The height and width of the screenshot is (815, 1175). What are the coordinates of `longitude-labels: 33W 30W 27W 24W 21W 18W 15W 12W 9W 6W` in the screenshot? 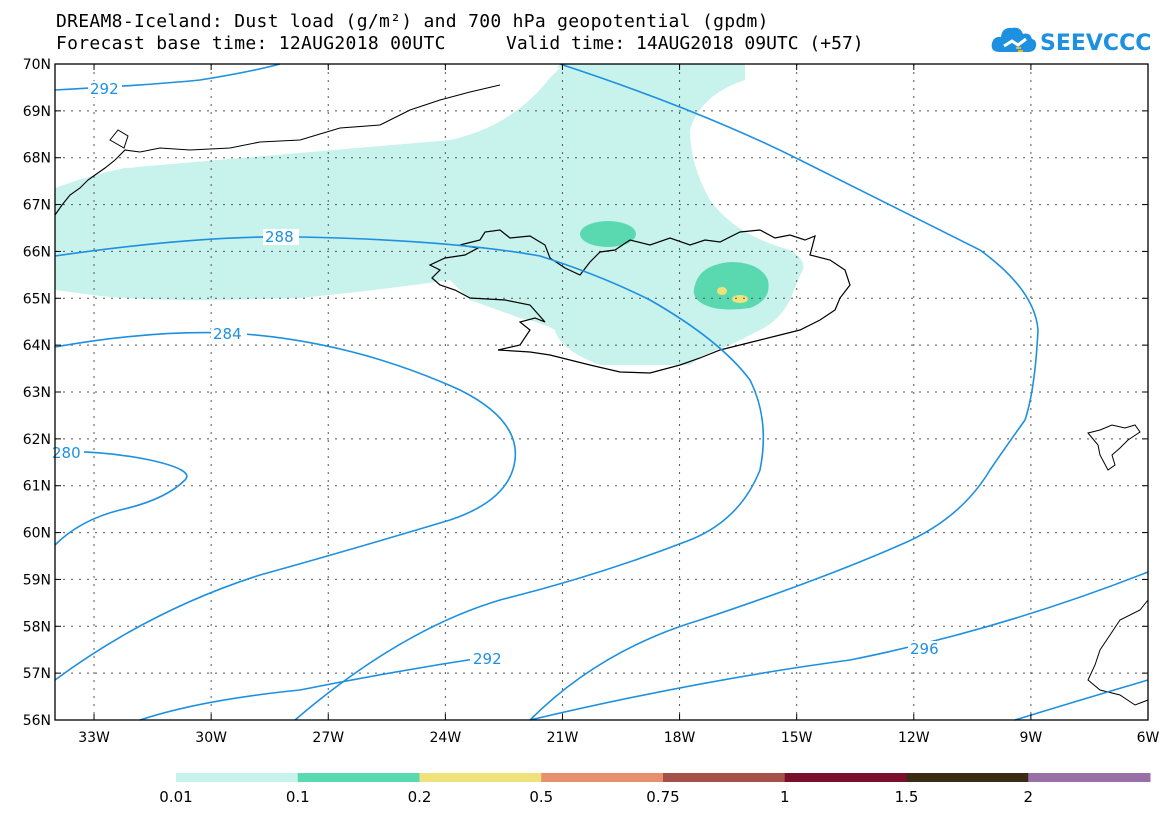 It's located at (618, 738).